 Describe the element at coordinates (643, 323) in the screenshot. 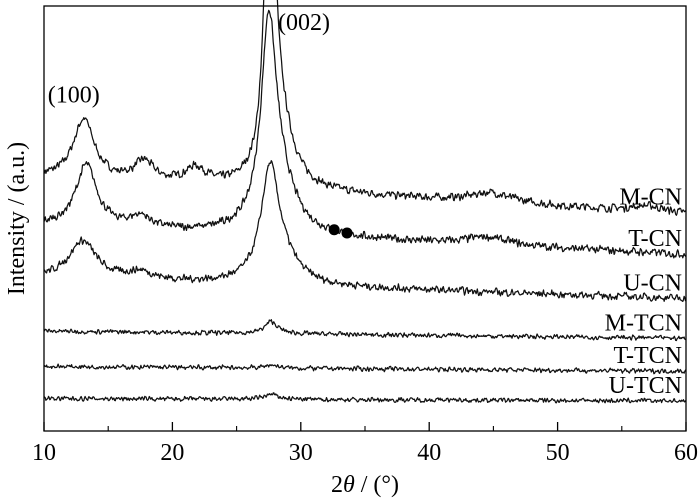

I see `series-label: M-TCN` at that location.